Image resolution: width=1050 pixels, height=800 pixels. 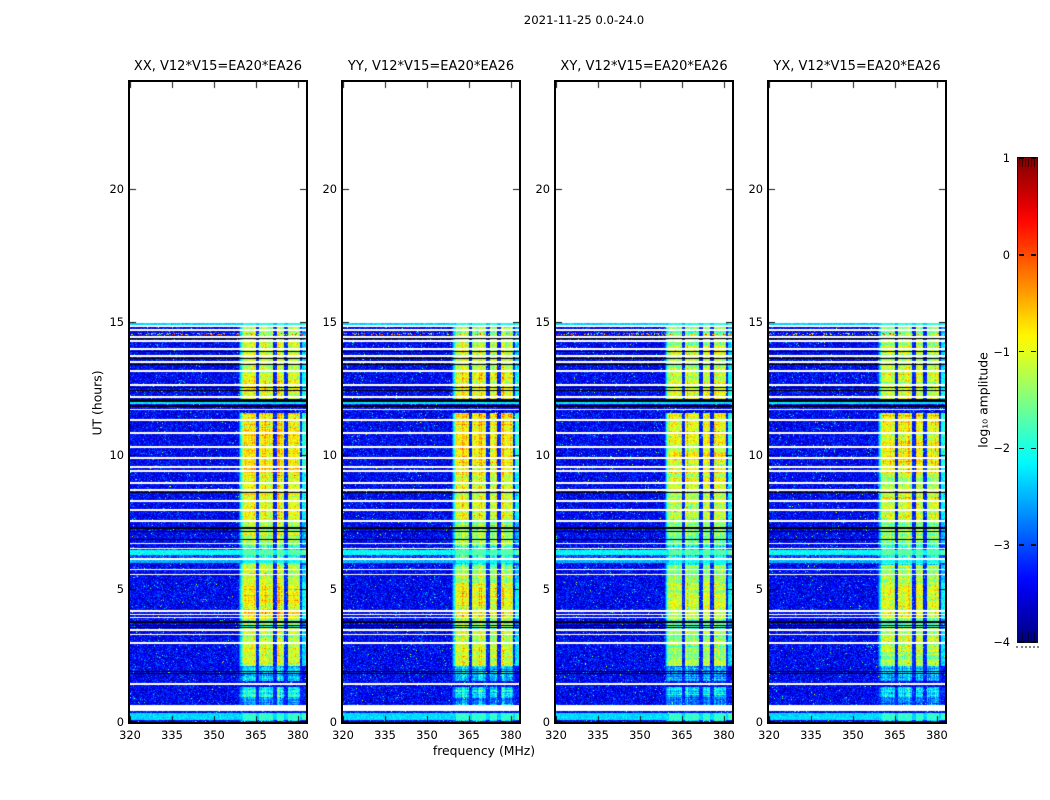 I want to click on colorbar-tick-label: 0, so click(x=1006, y=254).